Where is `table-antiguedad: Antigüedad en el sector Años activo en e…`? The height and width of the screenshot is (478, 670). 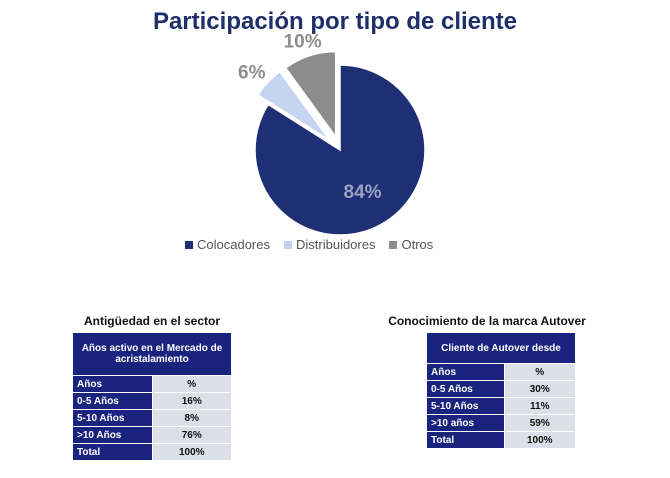 table-antiguedad: Antigüedad en el sector Años activo en e… is located at coordinates (152, 387).